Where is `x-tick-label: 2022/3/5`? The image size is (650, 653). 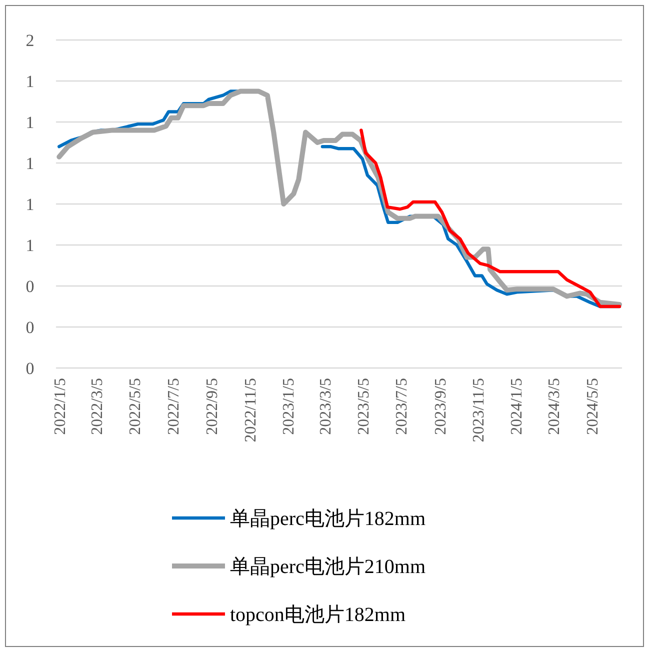
x-tick-label: 2022/3/5 is located at coordinates (97, 406).